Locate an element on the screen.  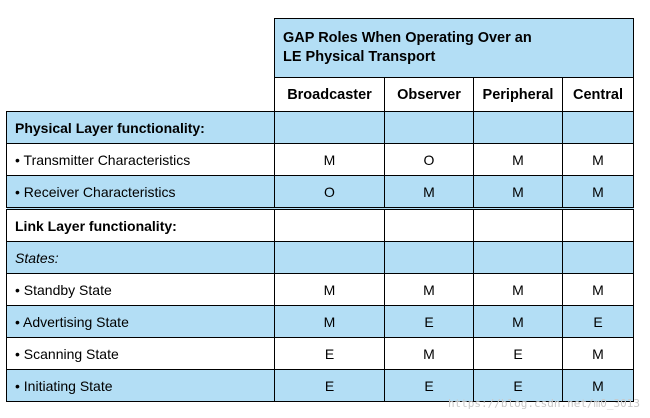
table-row: • Initiating State E E E M is located at coordinates (320, 385).